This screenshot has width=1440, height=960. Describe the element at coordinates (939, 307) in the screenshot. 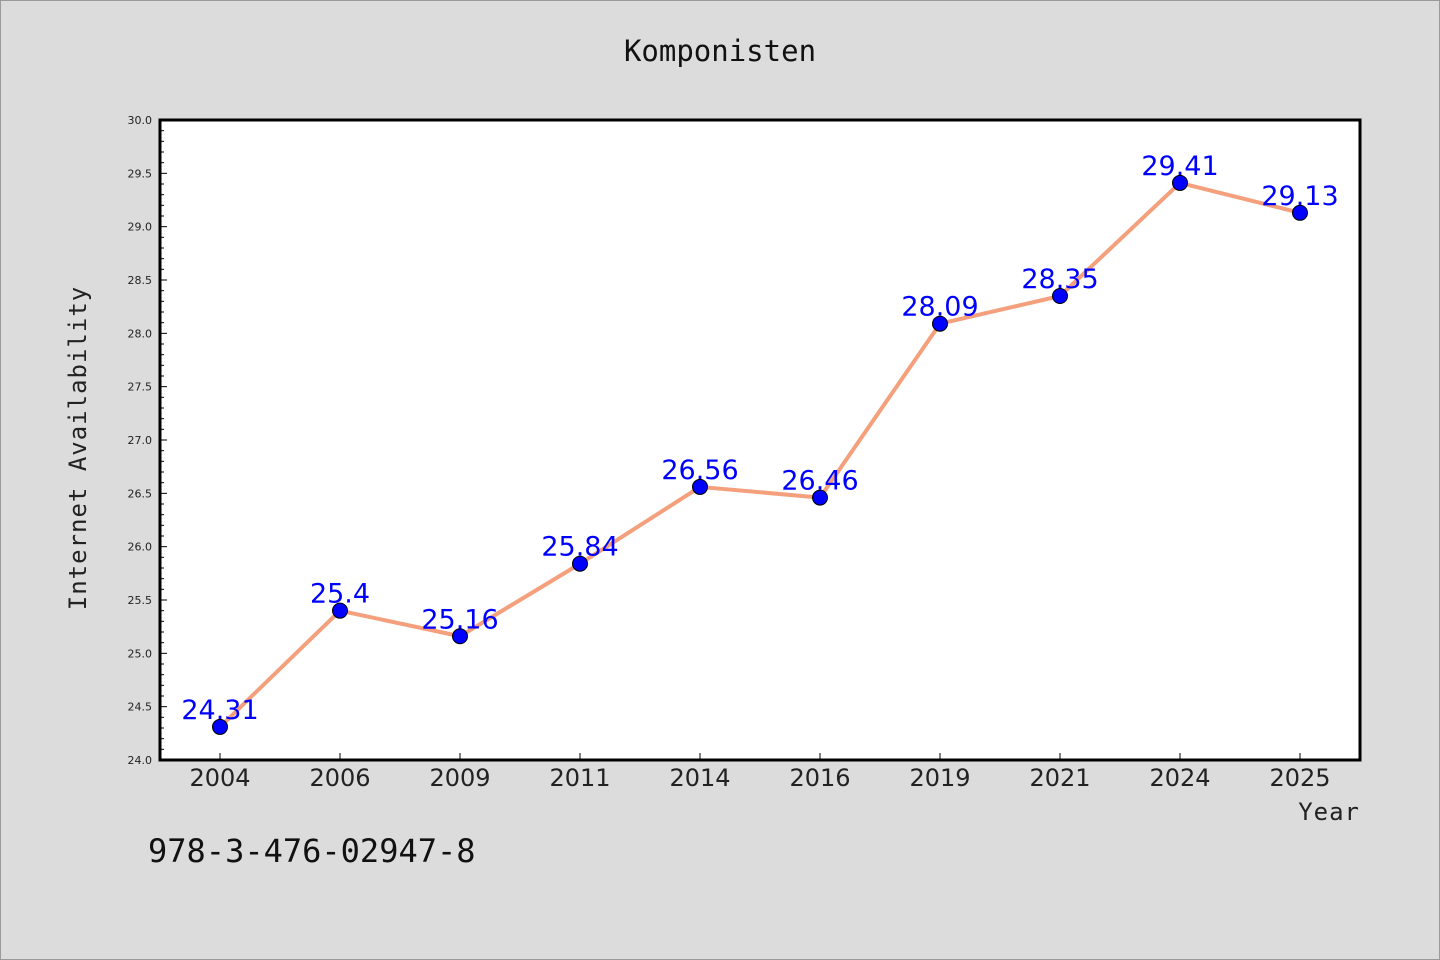

I see `data-label: 28.09` at that location.